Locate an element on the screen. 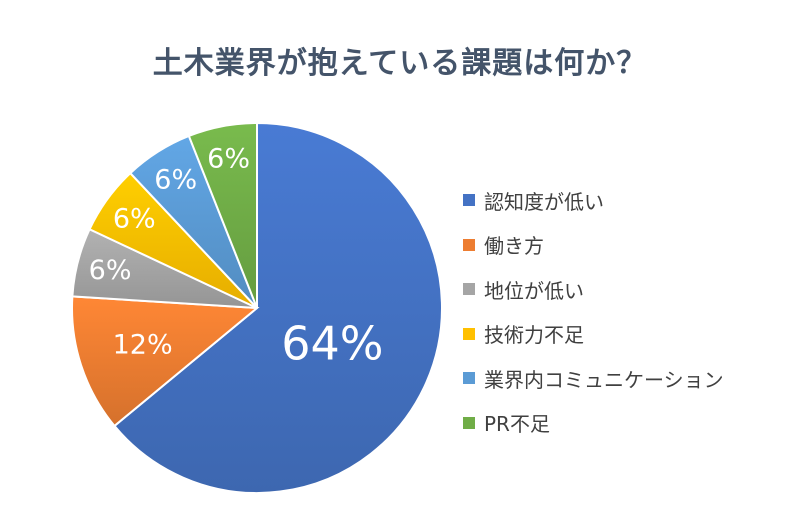  legend-item: 技術力不足 is located at coordinates (593, 334).